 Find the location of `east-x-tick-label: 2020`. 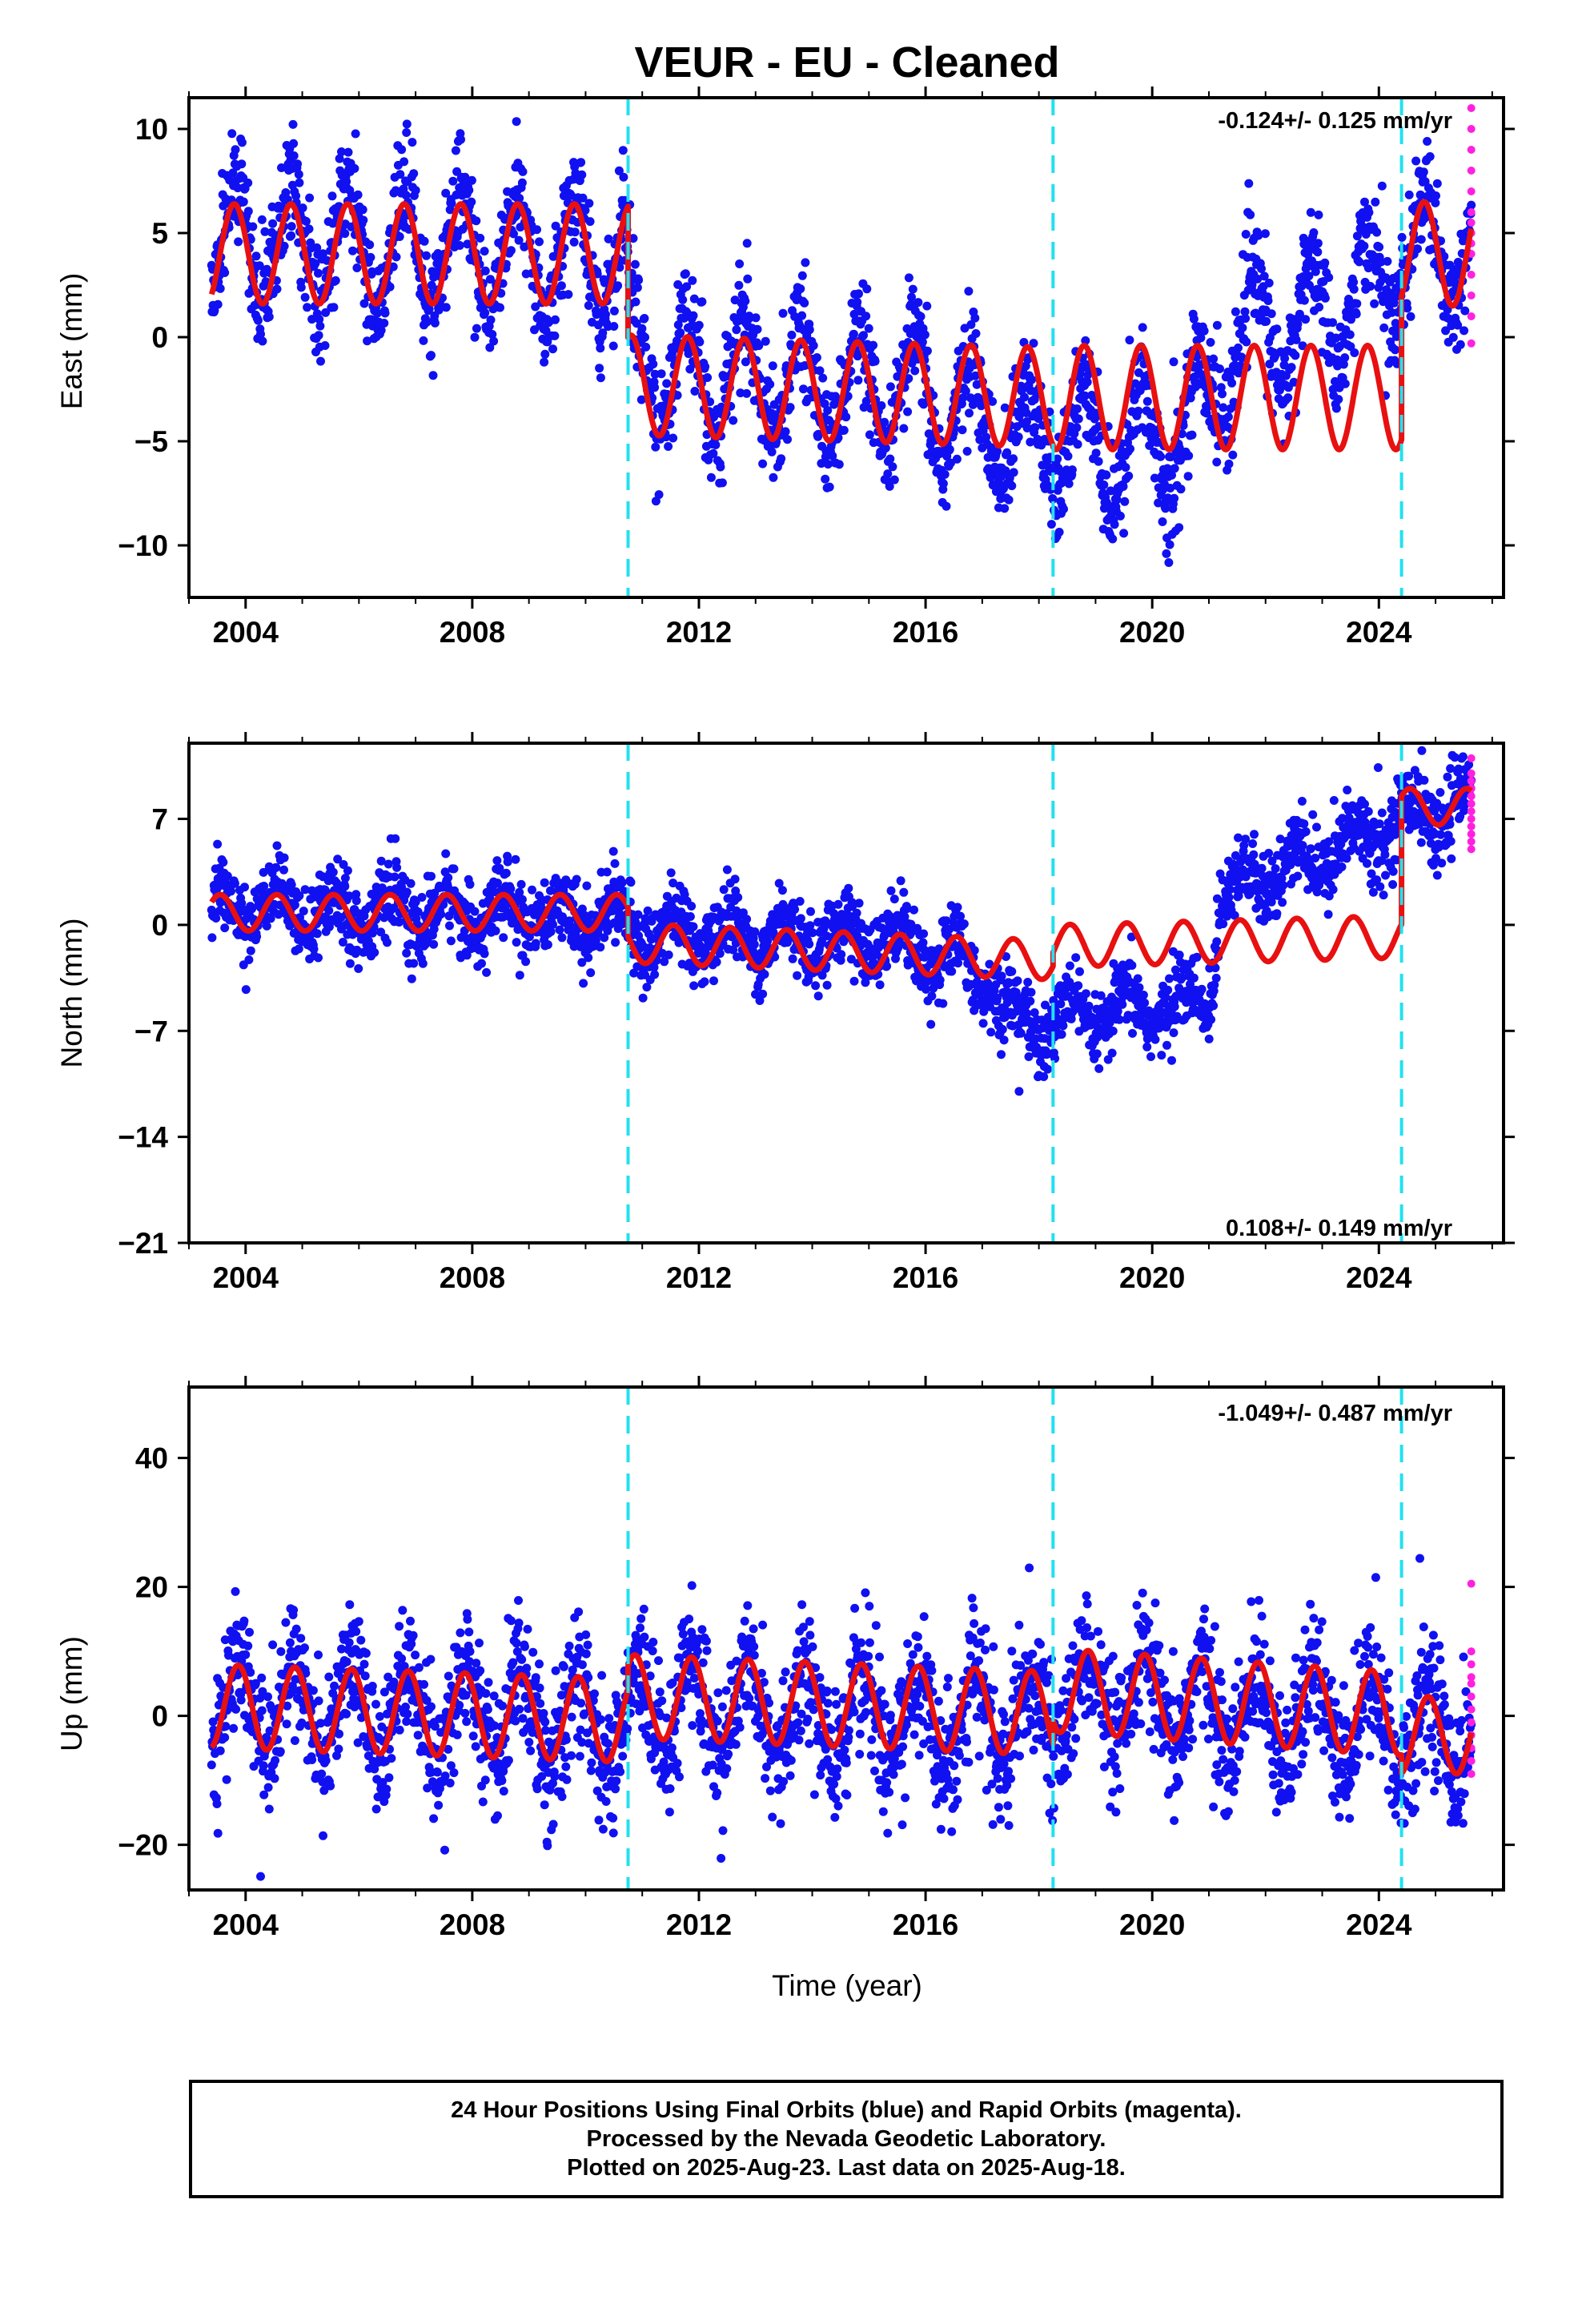

east-x-tick-label: 2020 is located at coordinates (1152, 632).